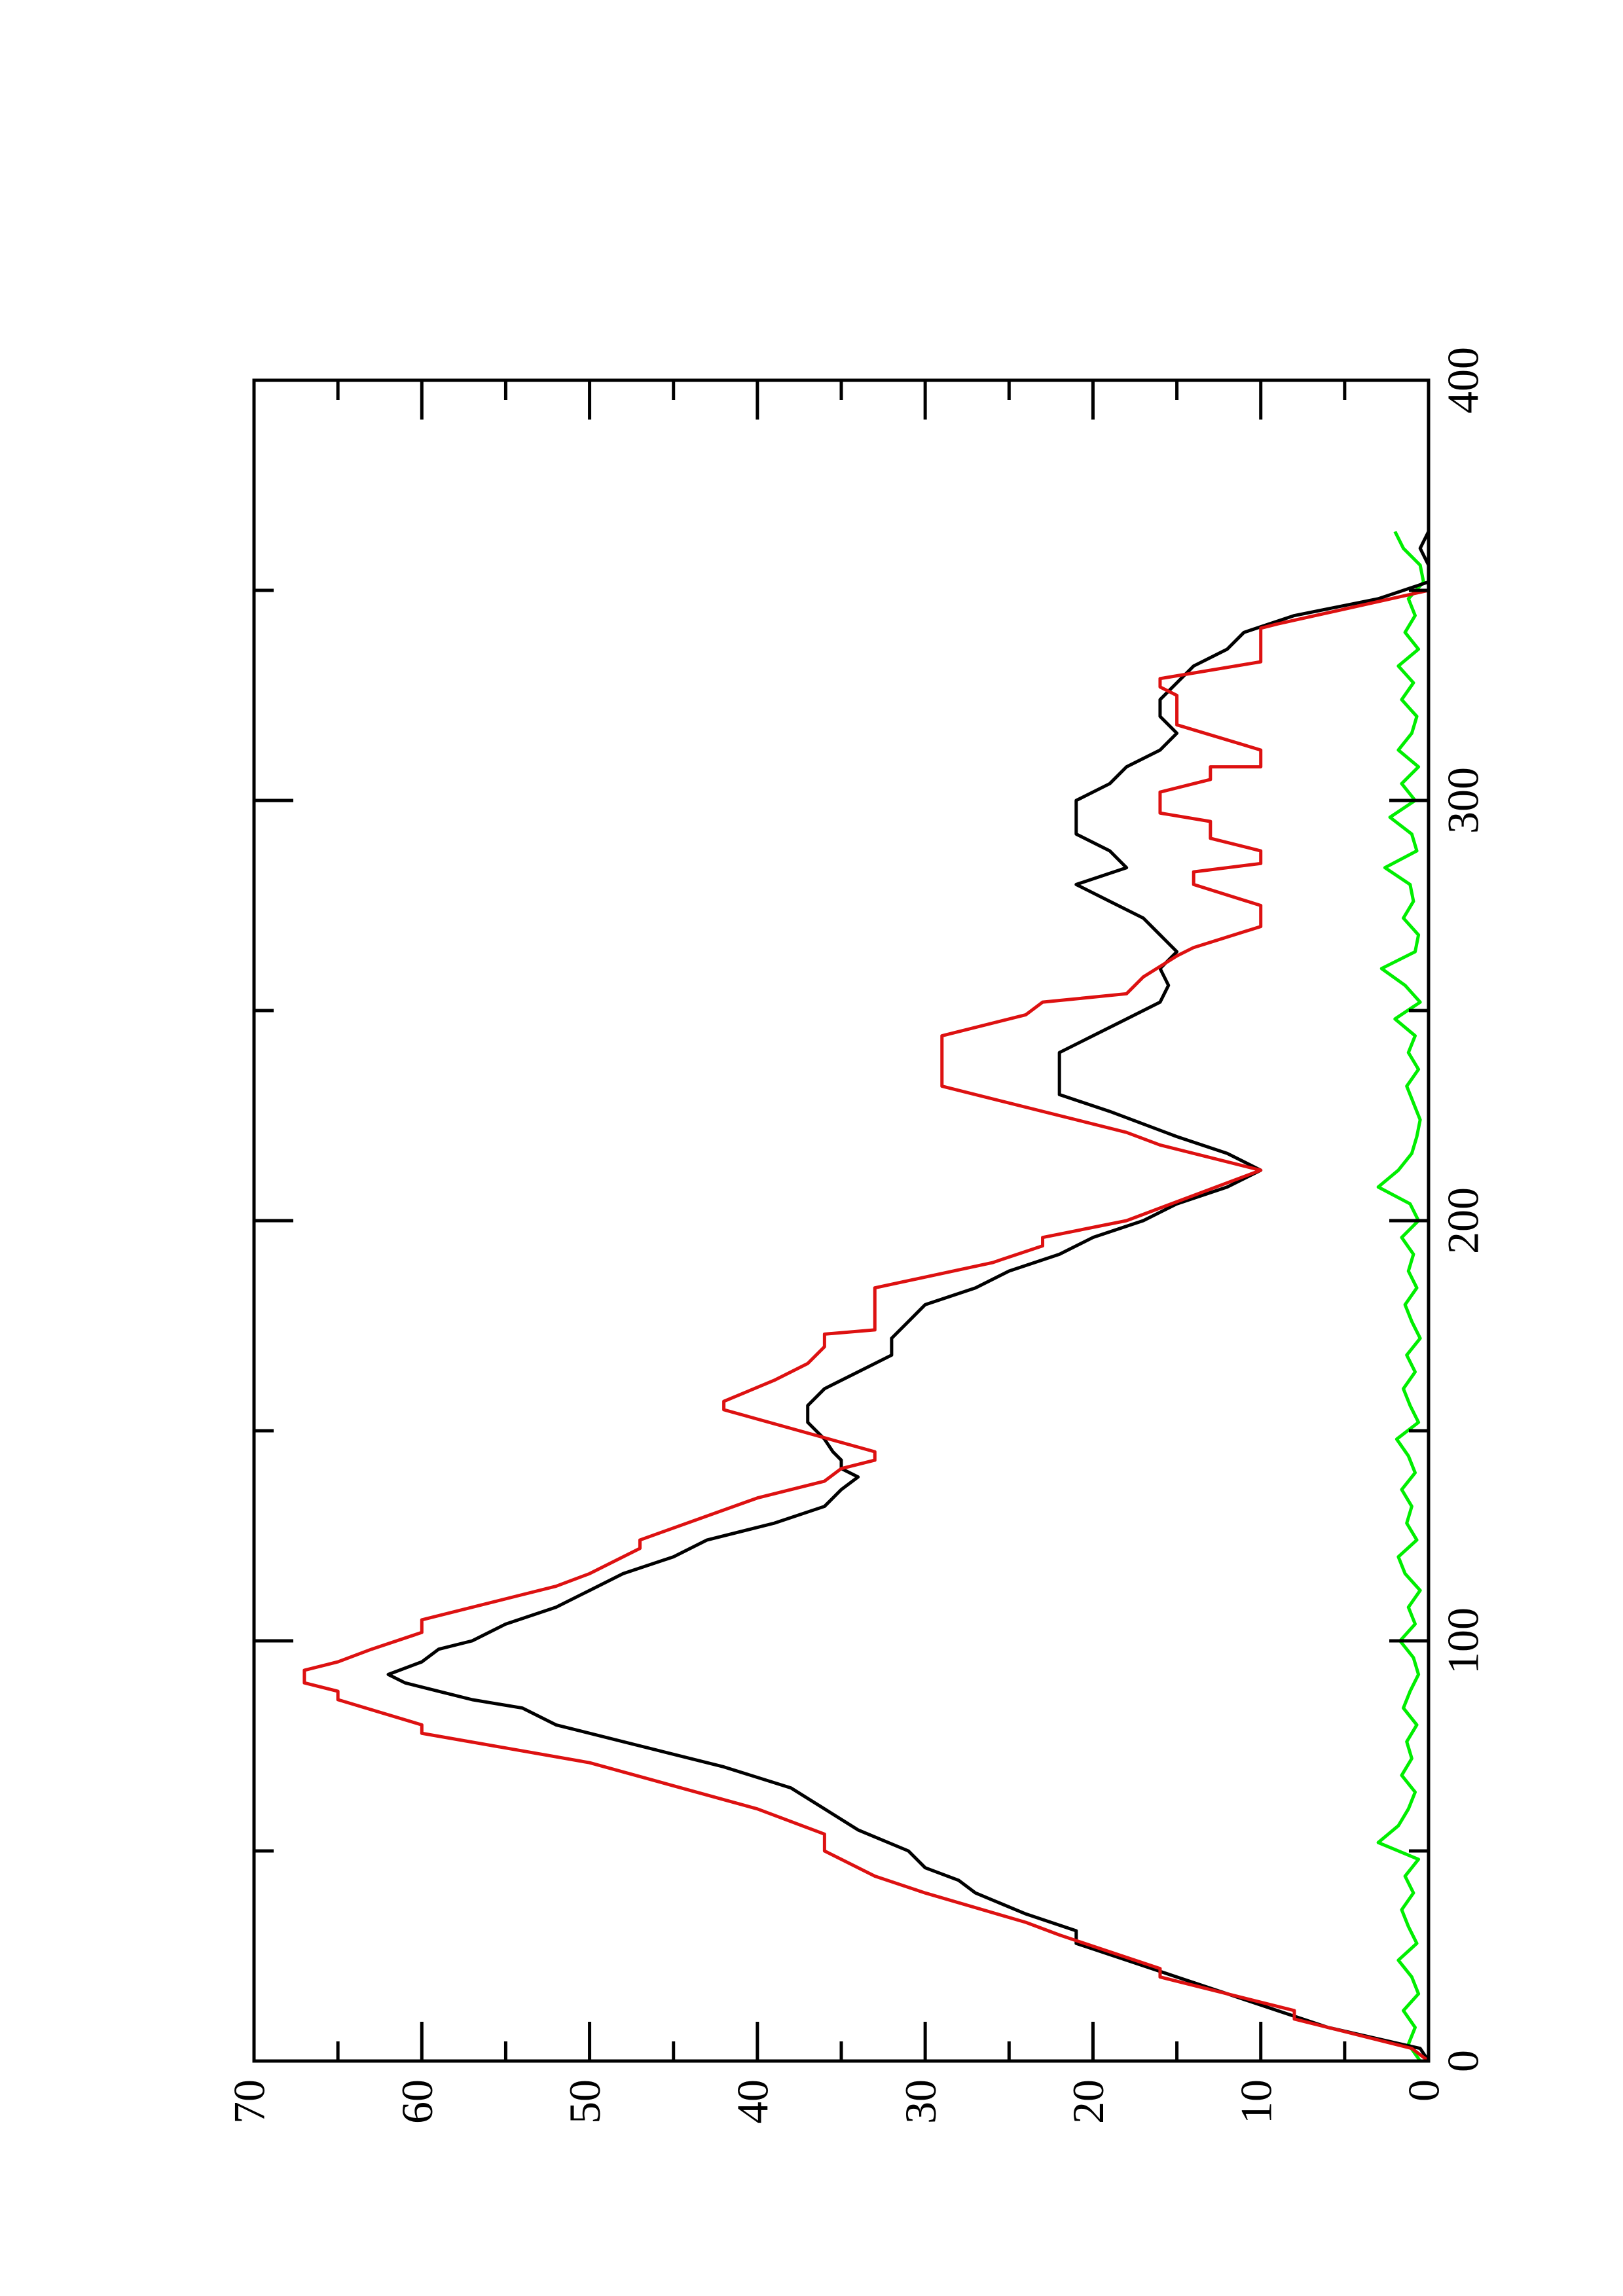 This screenshot has width=1623, height=2296. What do you see at coordinates (1424, 2090) in the screenshot?
I see `y-tick-label: 0` at bounding box center [1424, 2090].